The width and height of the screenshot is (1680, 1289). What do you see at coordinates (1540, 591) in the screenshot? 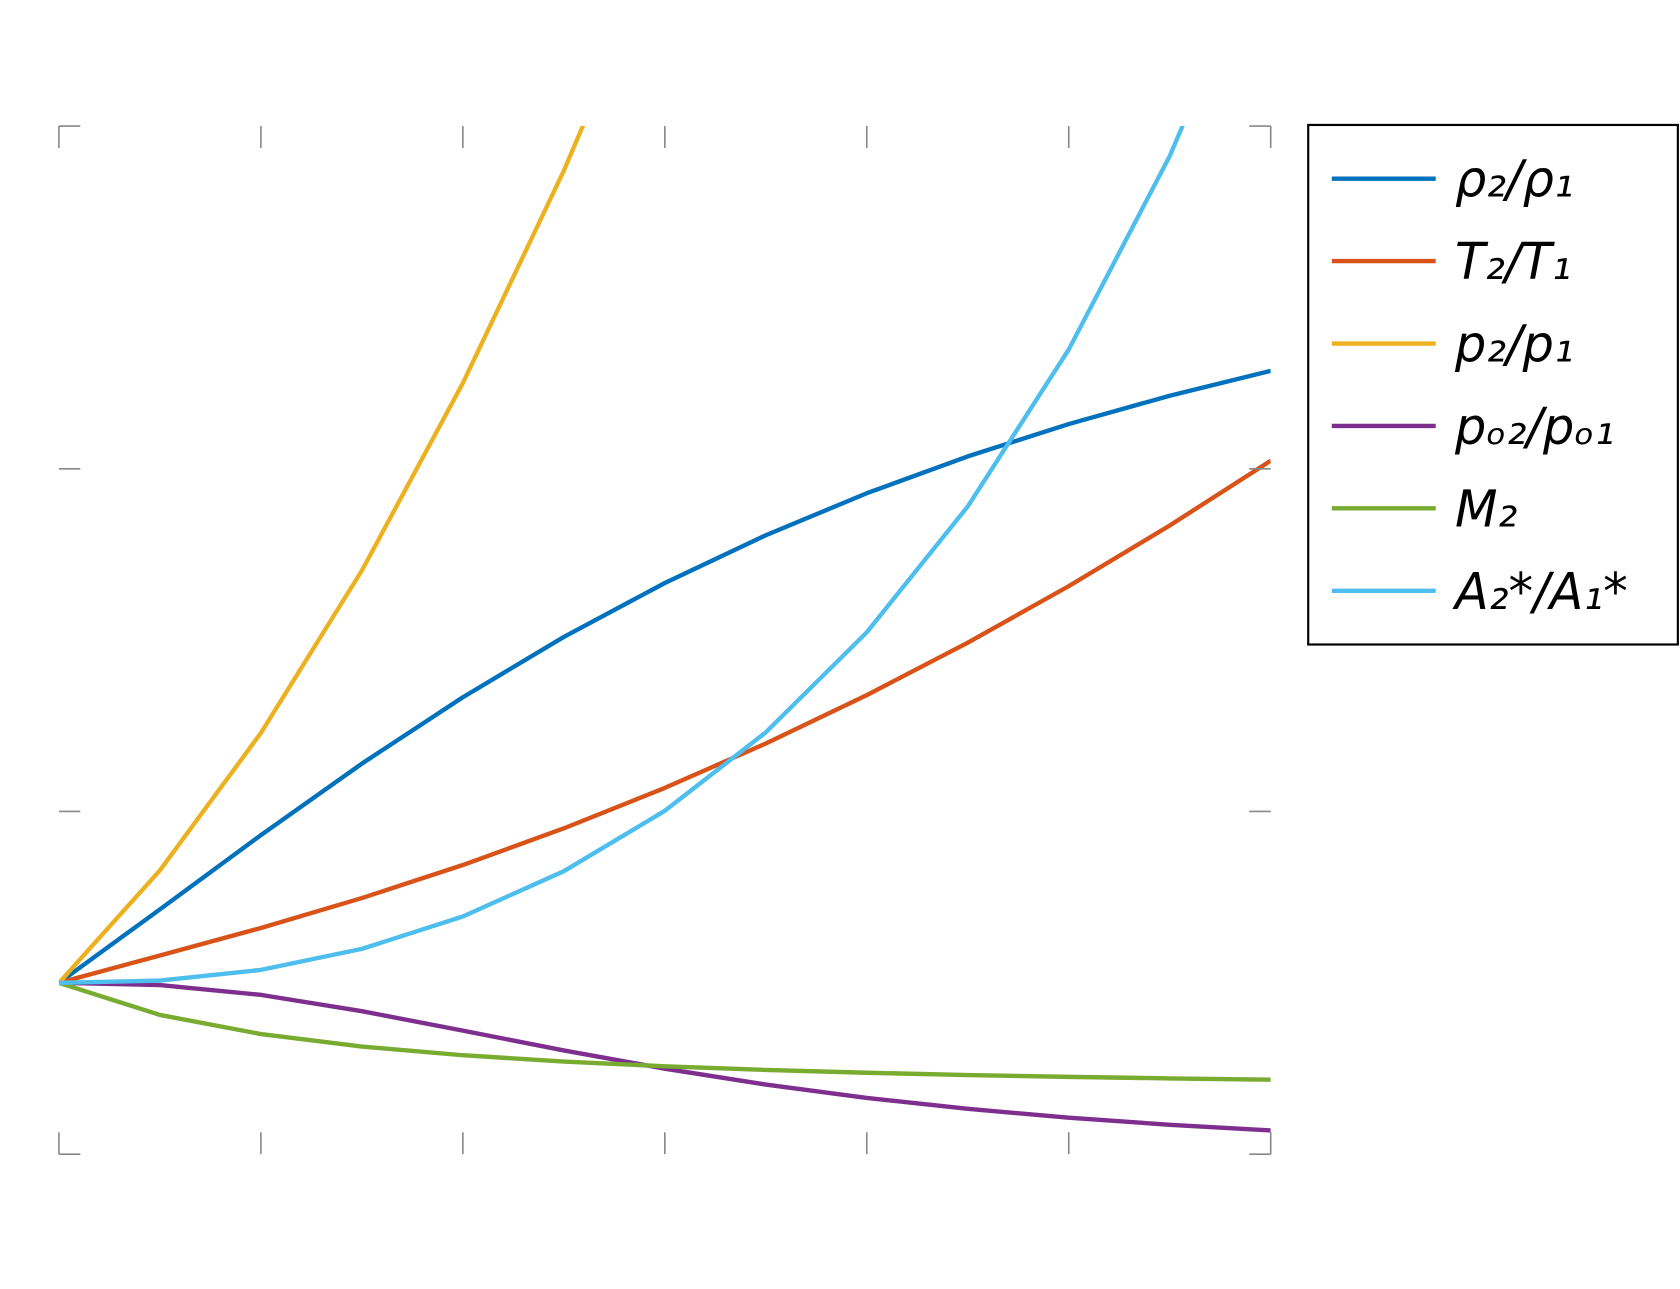
I see `legend-label: A₂*/A₁*` at bounding box center [1540, 591].